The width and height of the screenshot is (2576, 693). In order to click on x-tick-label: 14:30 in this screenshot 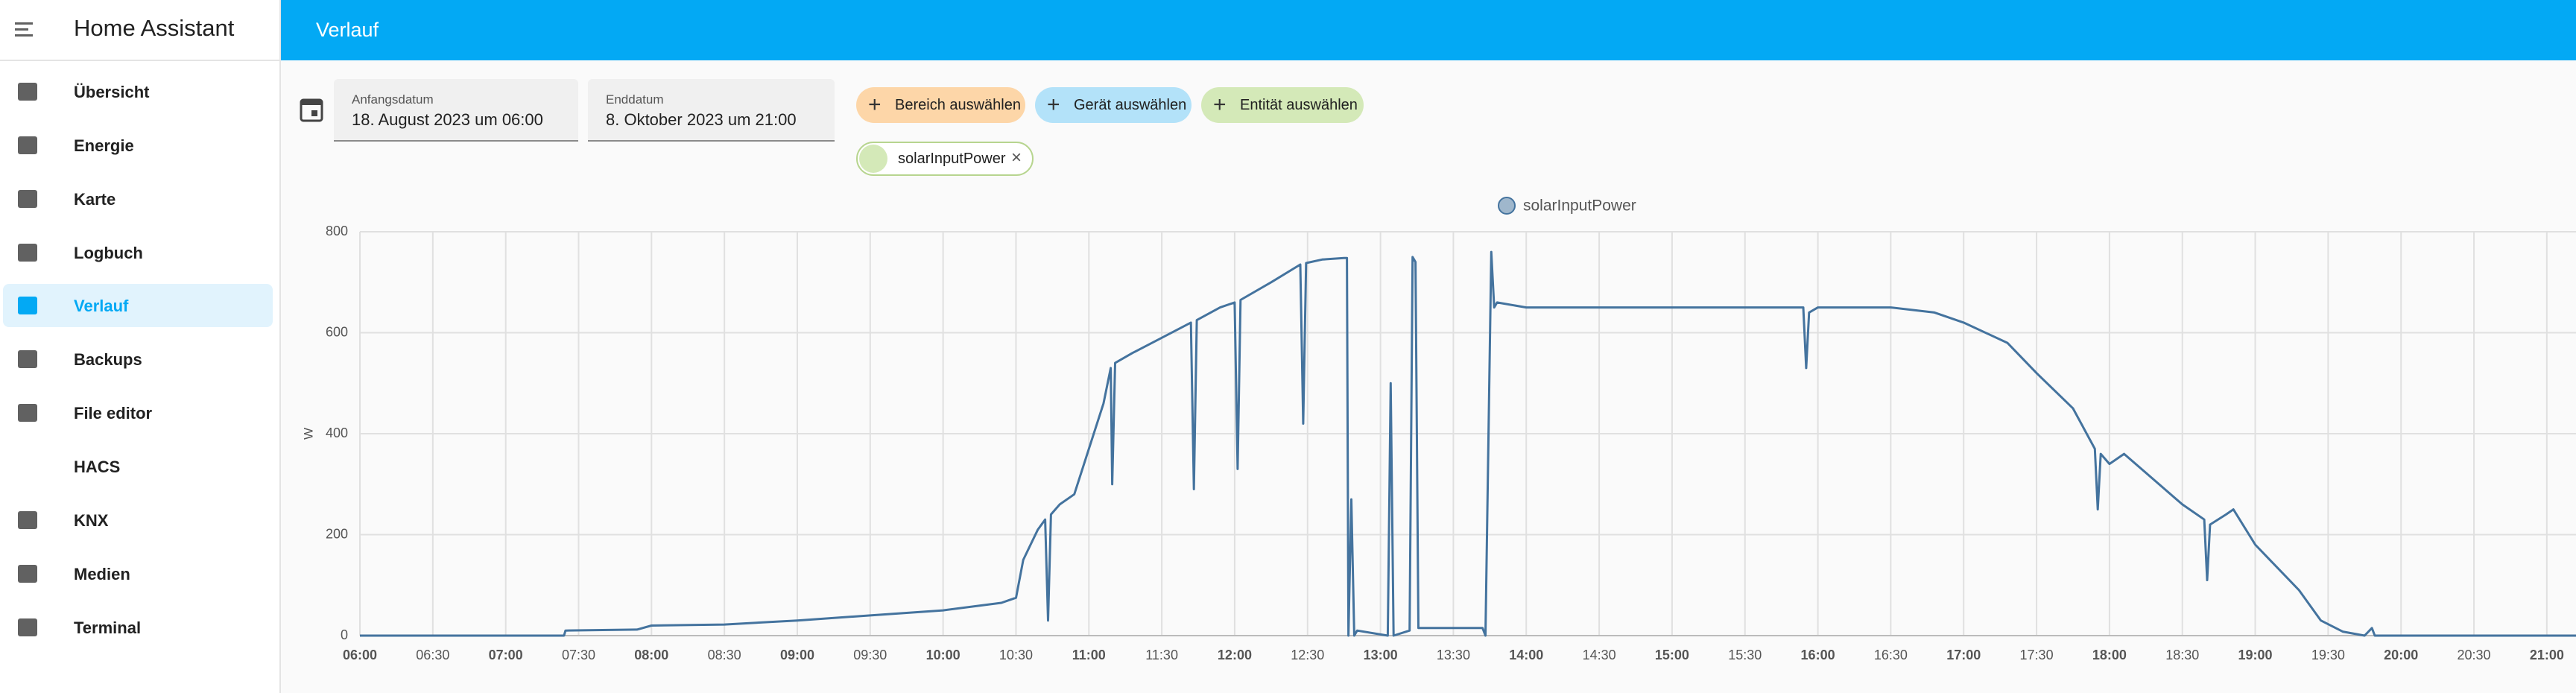, I will do `click(1600, 655)`.